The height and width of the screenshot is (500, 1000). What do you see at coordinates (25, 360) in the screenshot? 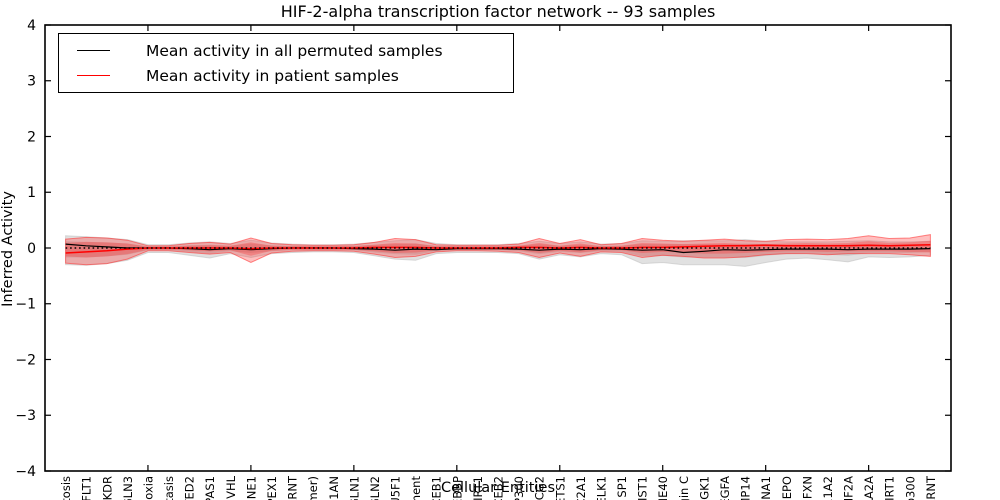
I see `y-tick-label: −2` at bounding box center [25, 360].